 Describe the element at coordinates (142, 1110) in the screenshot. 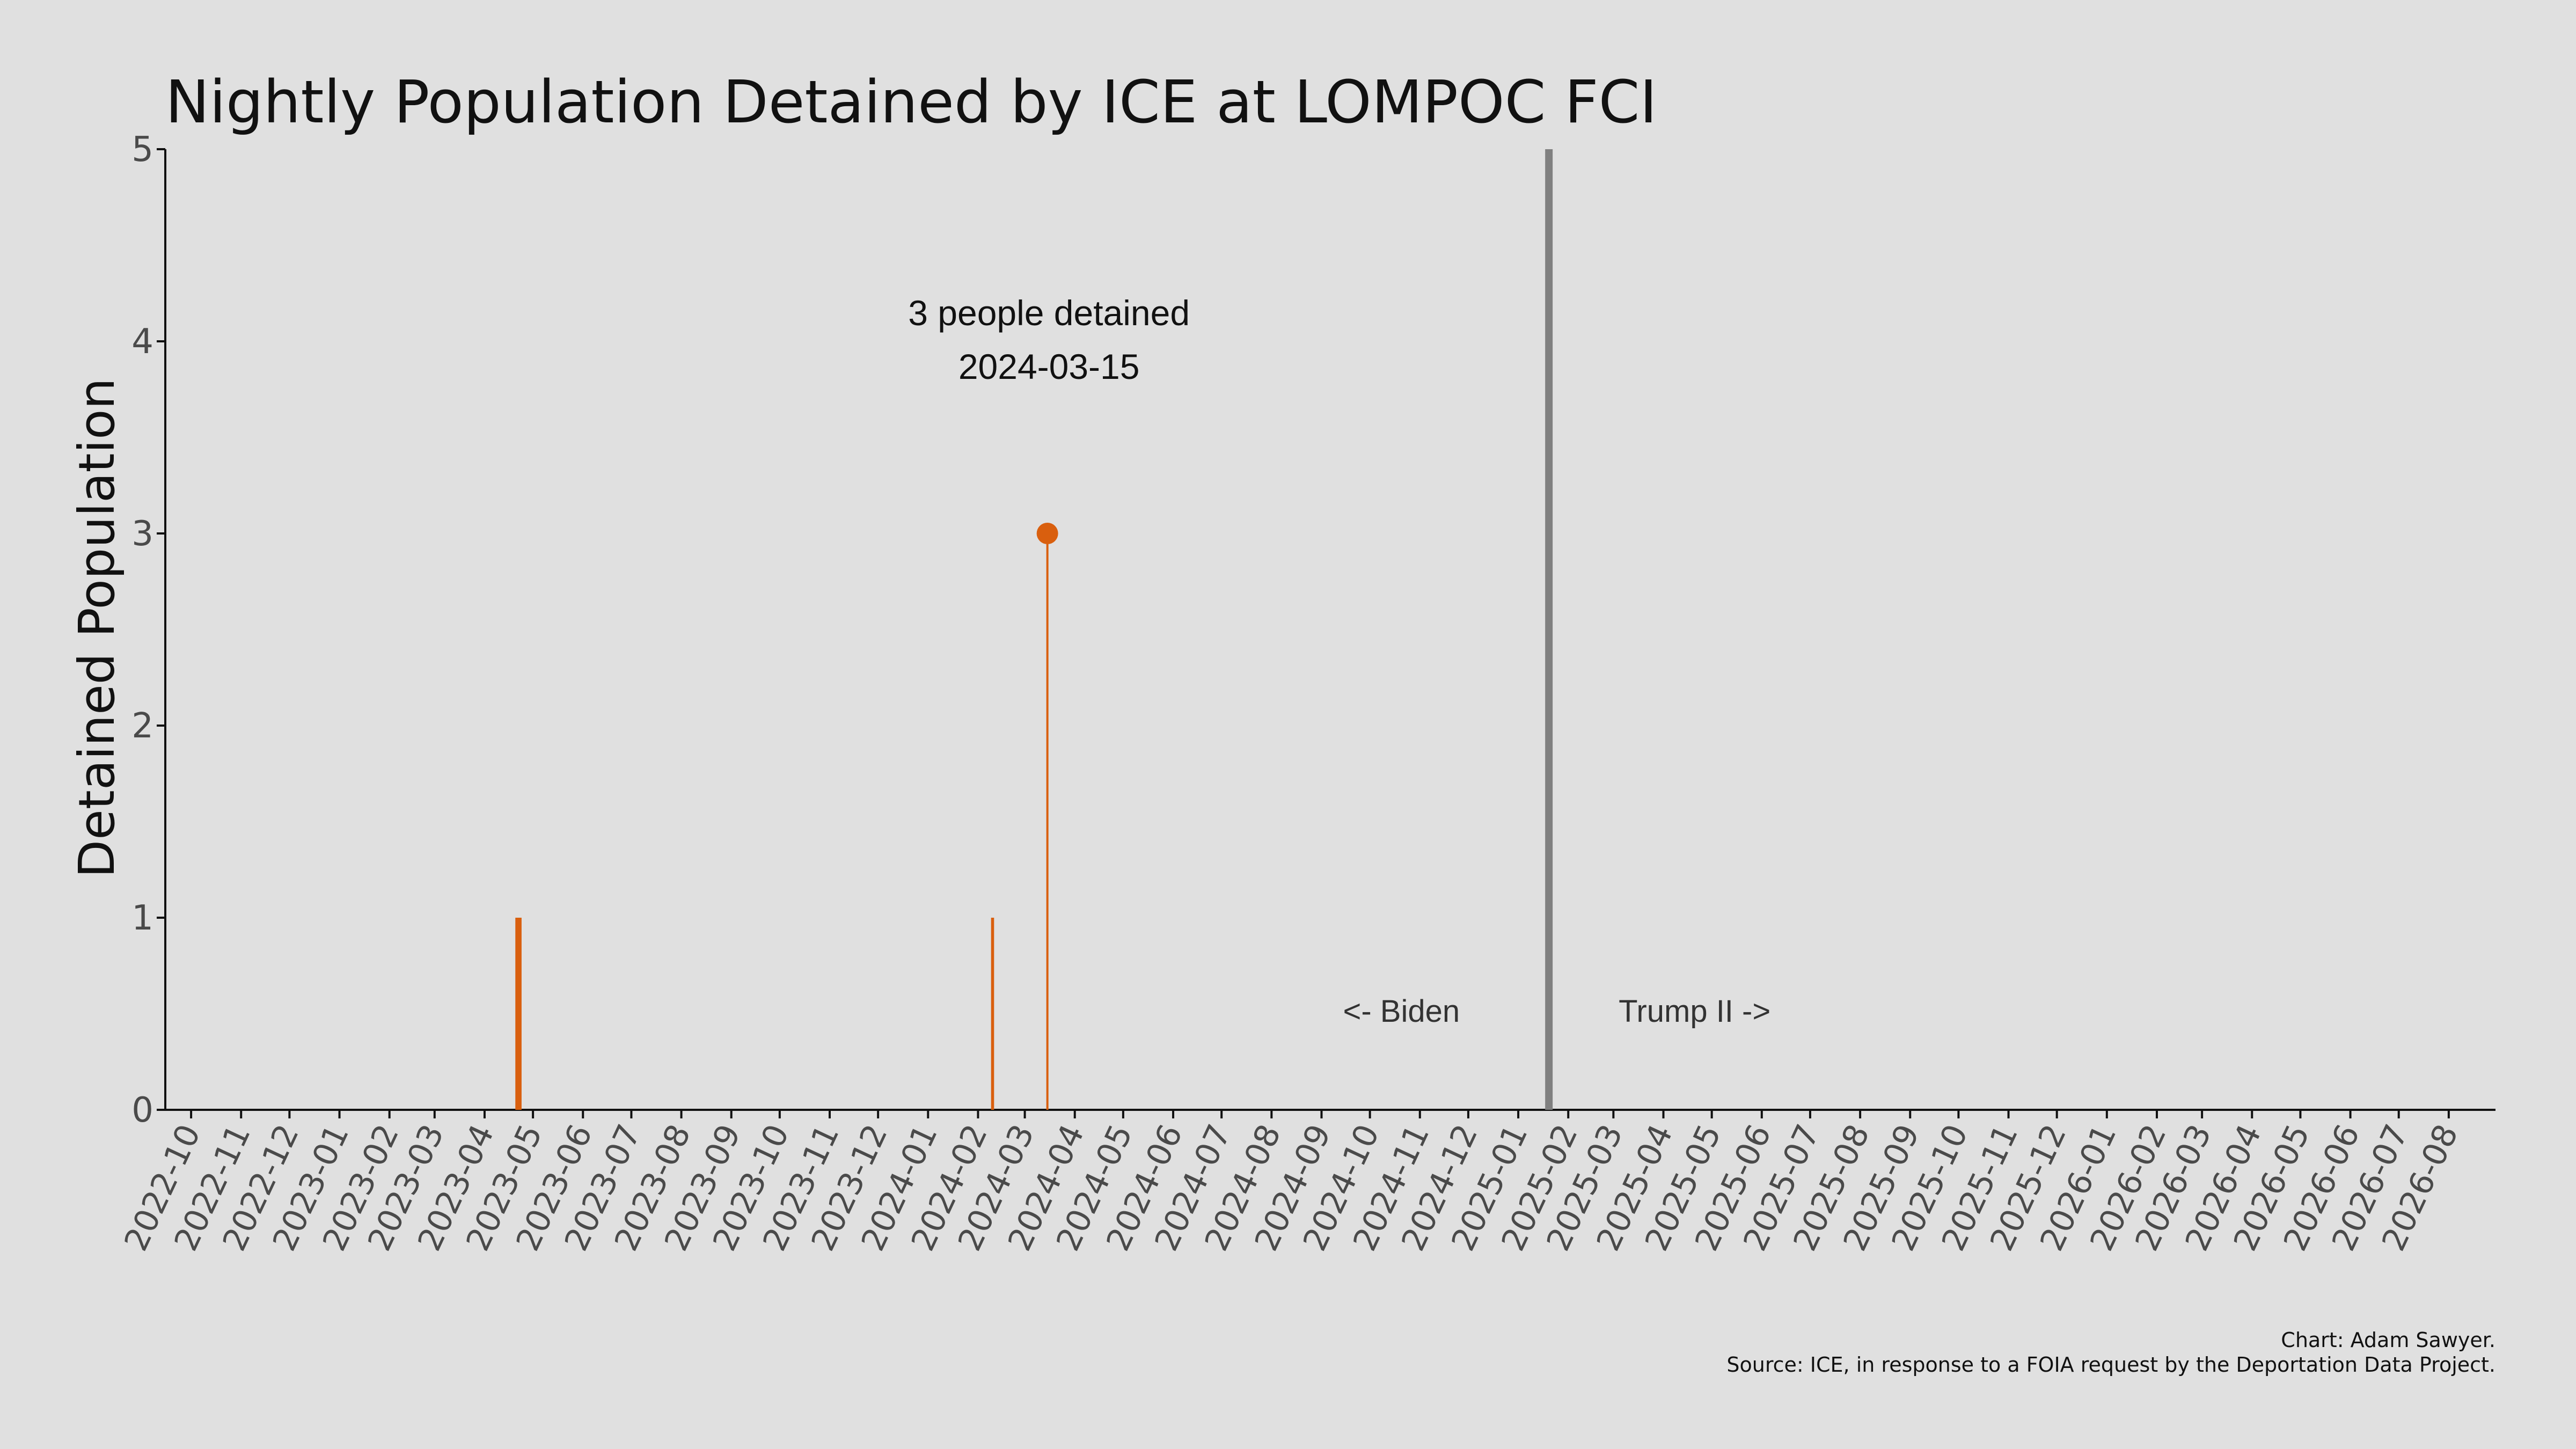

I see `y-tick-label: 0` at that location.